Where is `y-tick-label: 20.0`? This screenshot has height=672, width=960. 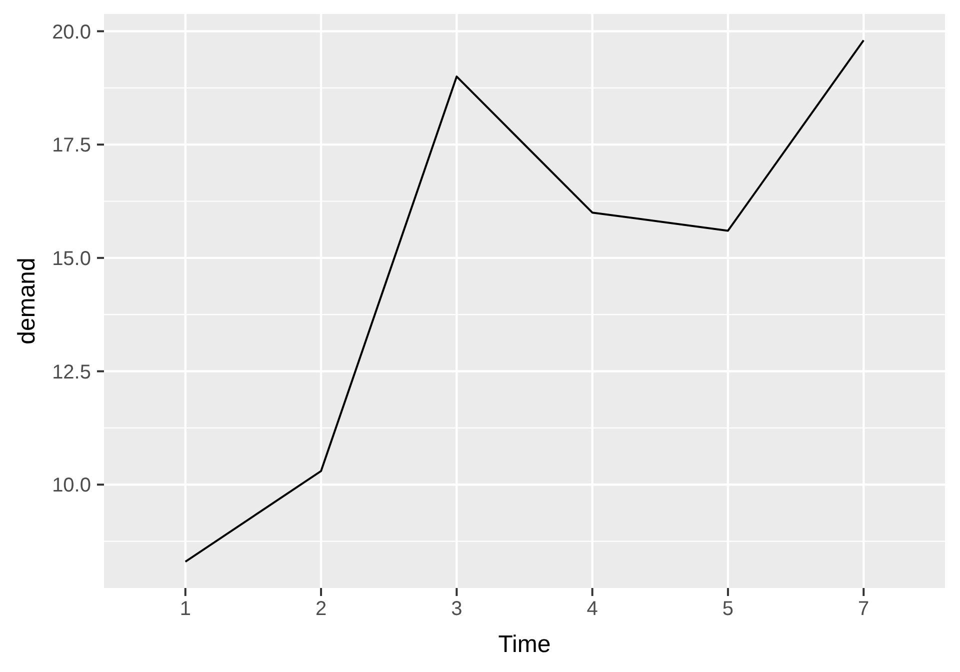
y-tick-label: 20.0 is located at coordinates (71, 32).